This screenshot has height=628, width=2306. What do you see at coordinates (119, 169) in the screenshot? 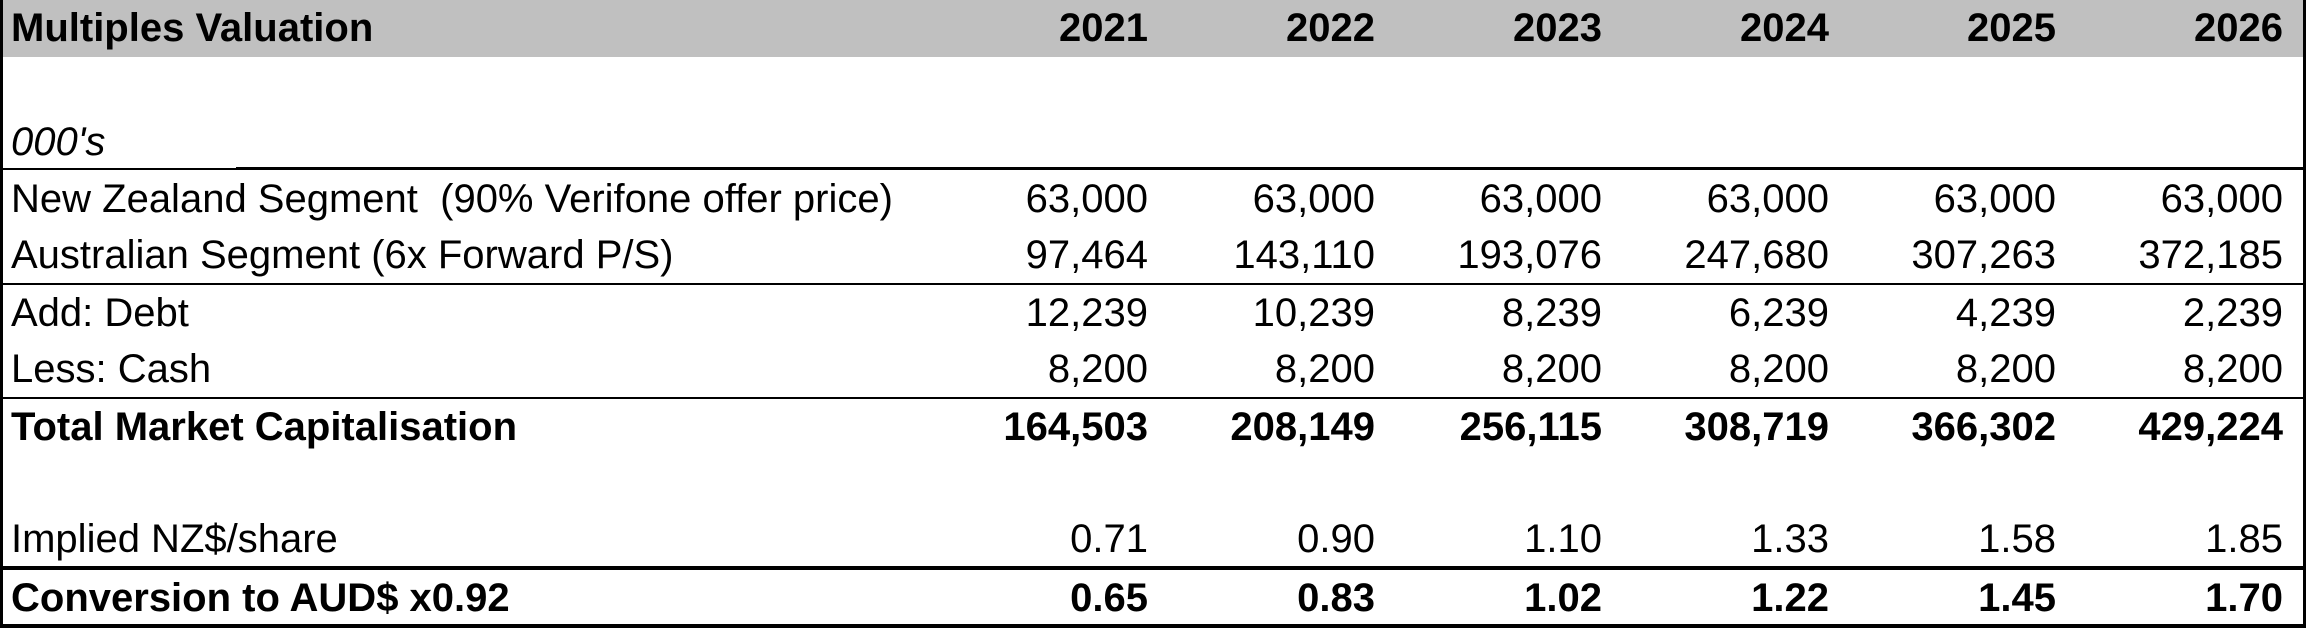
I see `ruled-line-thin` at bounding box center [119, 169].